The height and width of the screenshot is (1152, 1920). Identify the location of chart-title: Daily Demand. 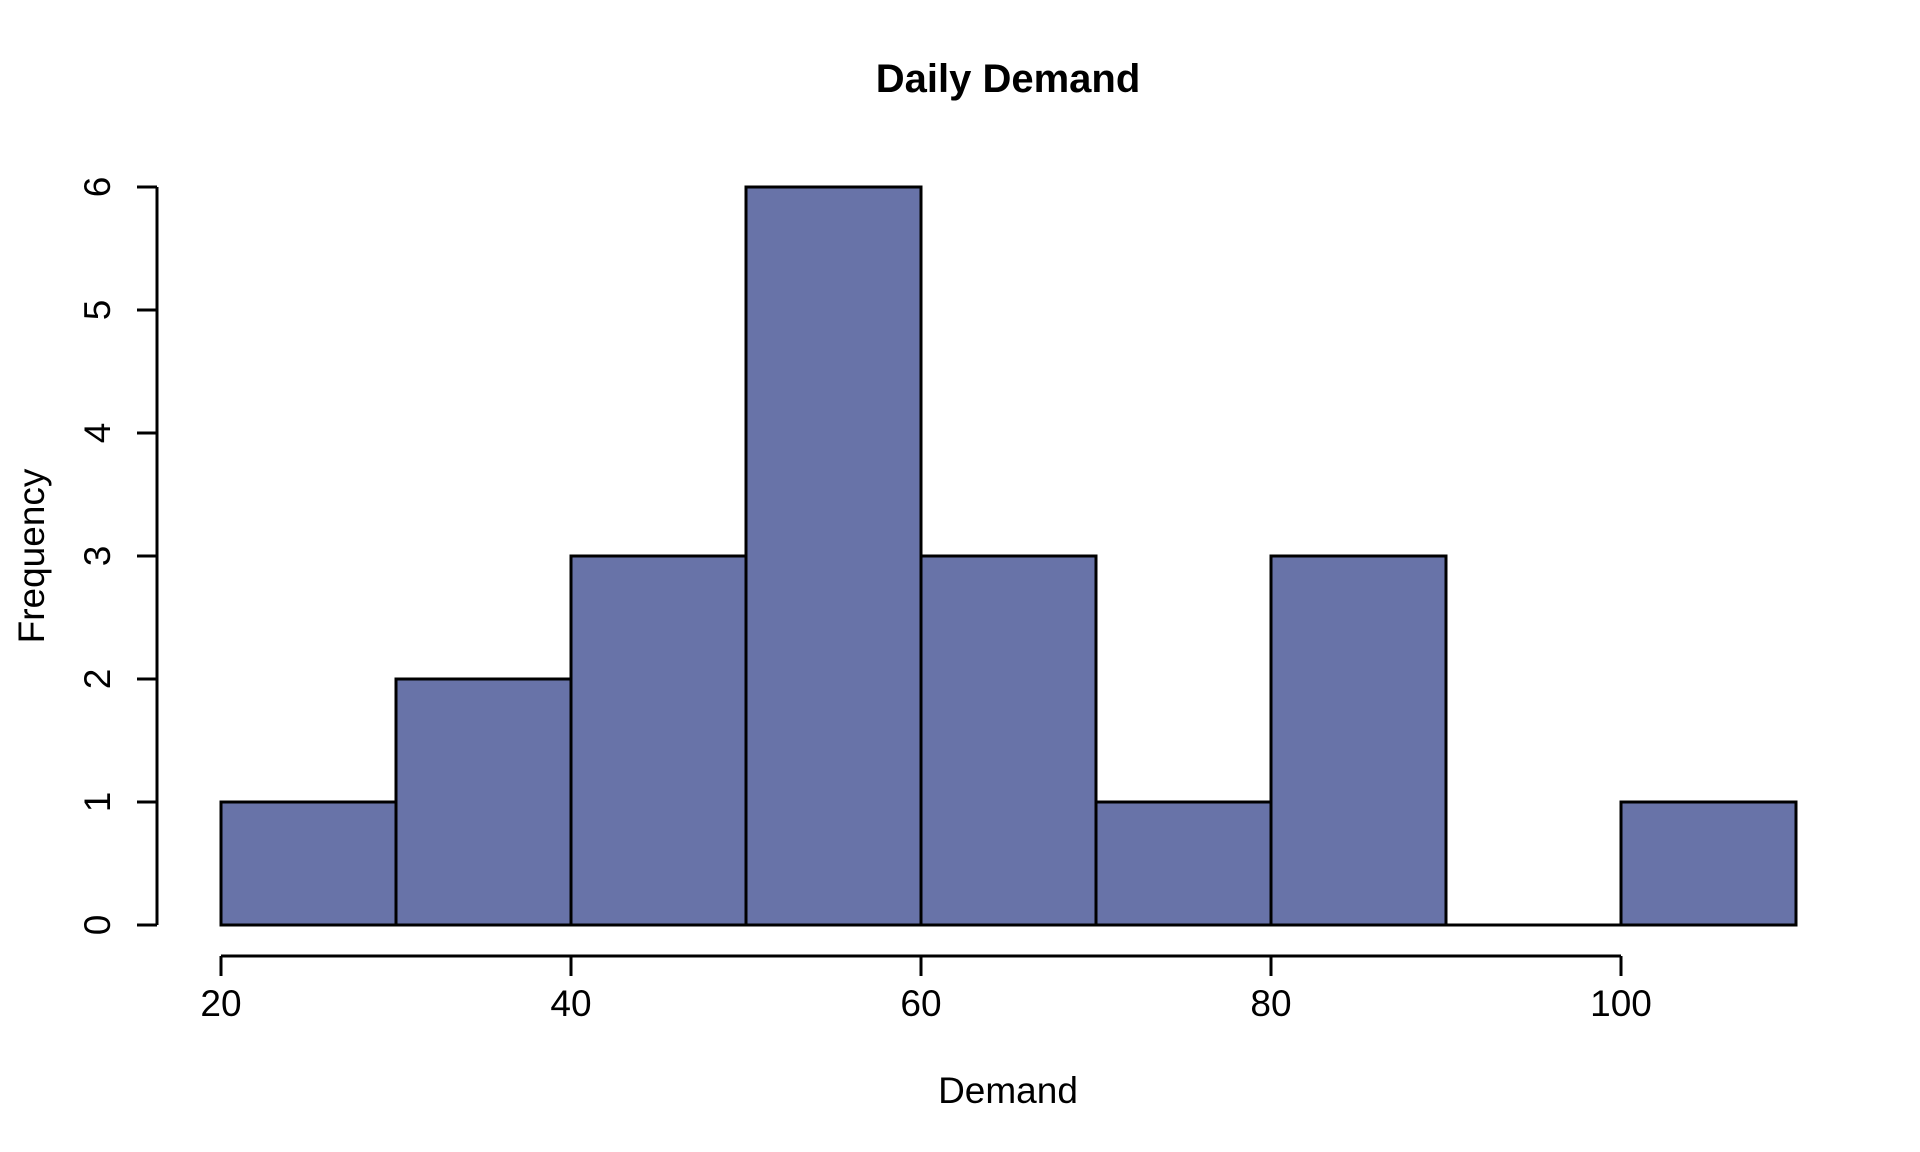
(1008, 79).